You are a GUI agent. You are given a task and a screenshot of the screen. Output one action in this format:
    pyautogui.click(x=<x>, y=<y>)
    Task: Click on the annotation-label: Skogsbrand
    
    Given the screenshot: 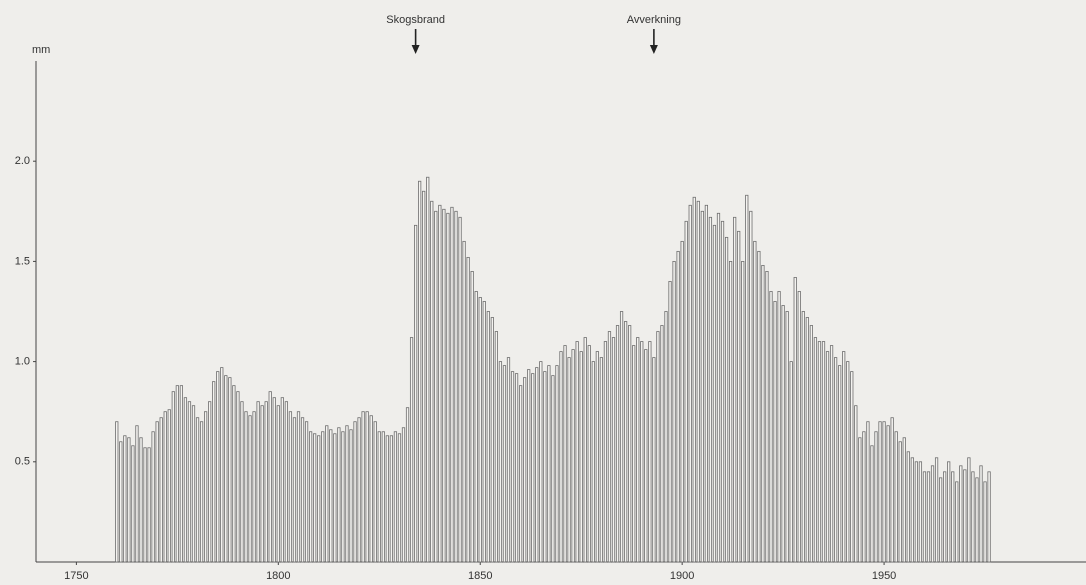 What is the action you would take?
    pyautogui.click(x=415, y=20)
    